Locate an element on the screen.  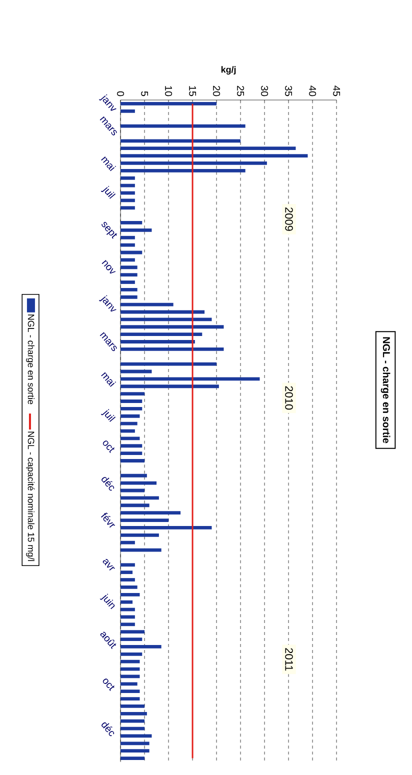
y-tick-label: nov is located at coordinates (109, 267).